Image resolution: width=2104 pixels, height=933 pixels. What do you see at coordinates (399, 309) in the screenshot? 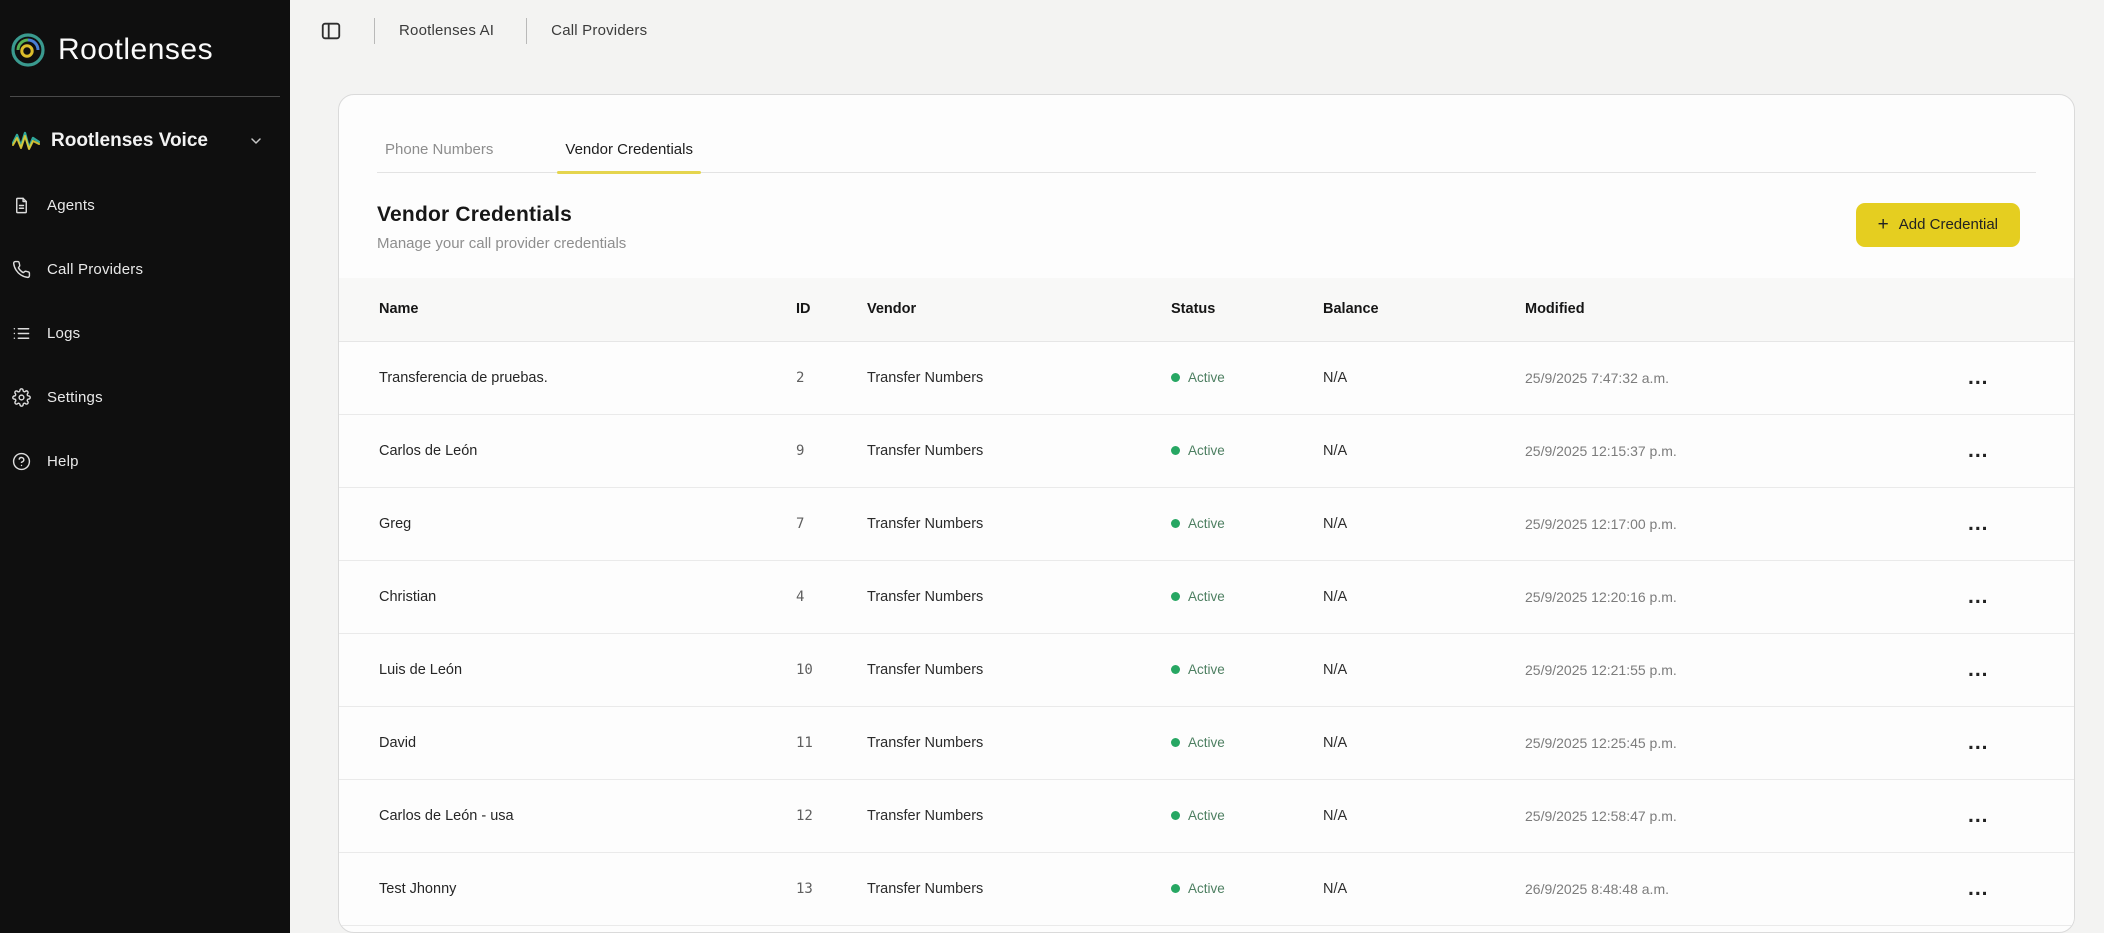
I see `column-header-name: Name` at bounding box center [399, 309].